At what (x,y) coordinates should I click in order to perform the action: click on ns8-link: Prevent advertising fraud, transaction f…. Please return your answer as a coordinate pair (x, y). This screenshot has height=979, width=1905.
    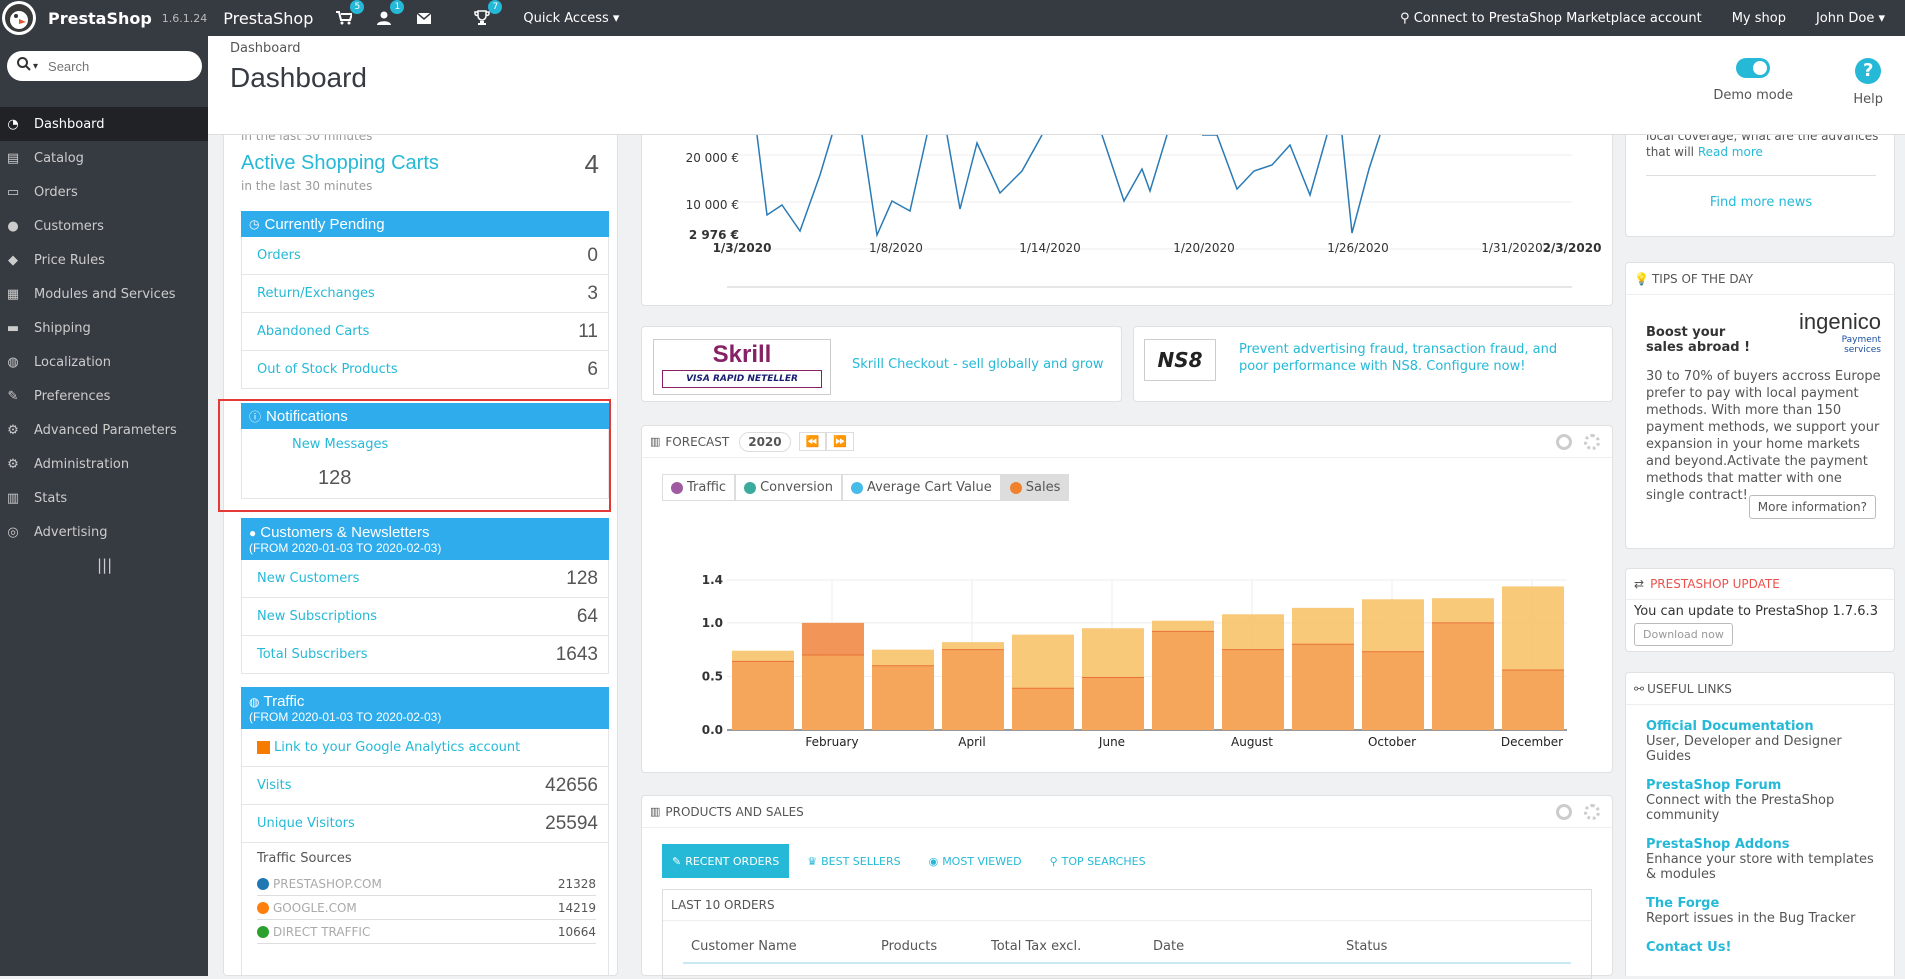
    Looking at the image, I should click on (1398, 358).